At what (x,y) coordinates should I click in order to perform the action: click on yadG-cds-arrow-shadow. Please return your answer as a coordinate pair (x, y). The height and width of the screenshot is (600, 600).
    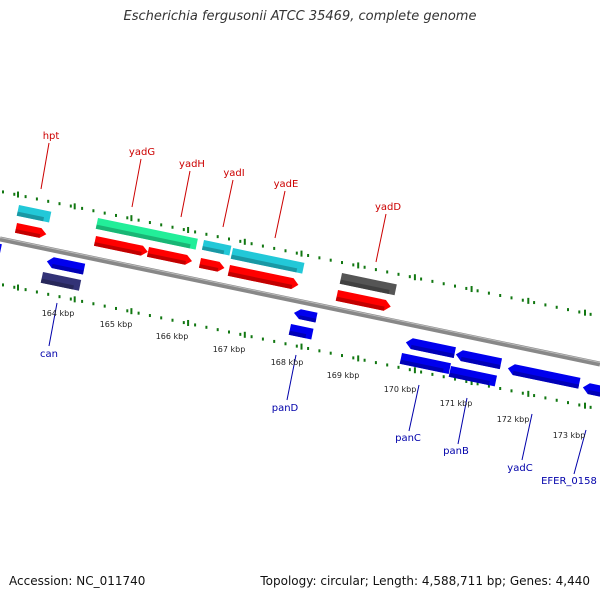
    Looking at the image, I should click on (117, 249).